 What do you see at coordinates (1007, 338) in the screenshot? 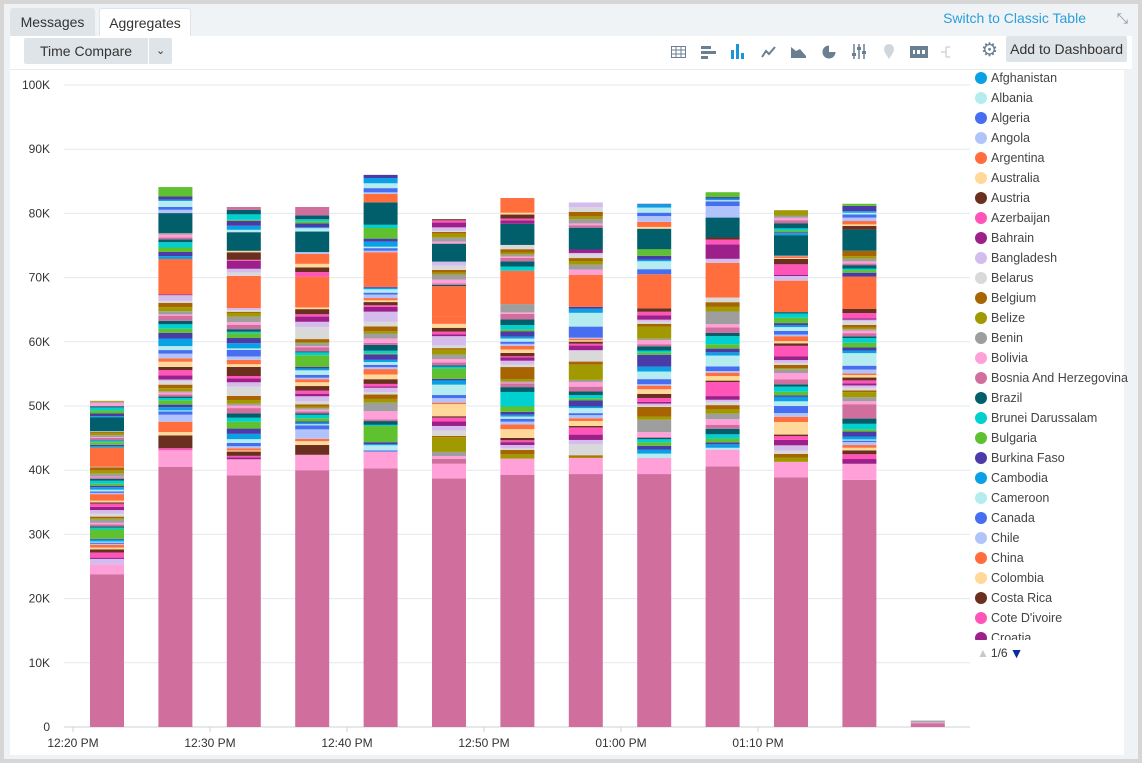
I see `legend-label: Benin` at bounding box center [1007, 338].